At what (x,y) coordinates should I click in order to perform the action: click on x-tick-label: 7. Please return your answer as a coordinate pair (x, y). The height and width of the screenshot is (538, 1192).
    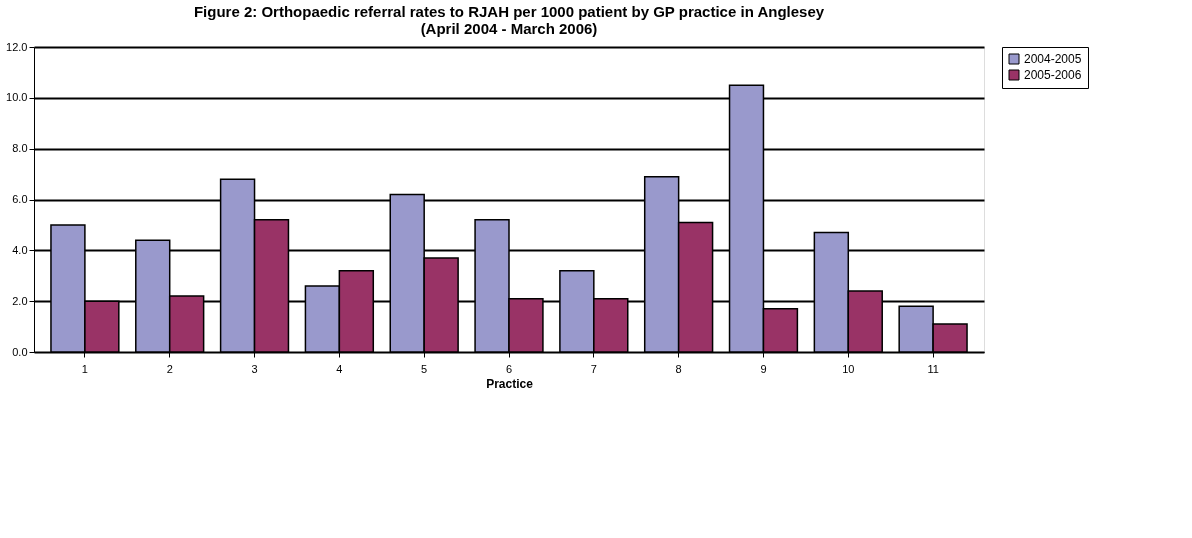
    Looking at the image, I should click on (593, 368).